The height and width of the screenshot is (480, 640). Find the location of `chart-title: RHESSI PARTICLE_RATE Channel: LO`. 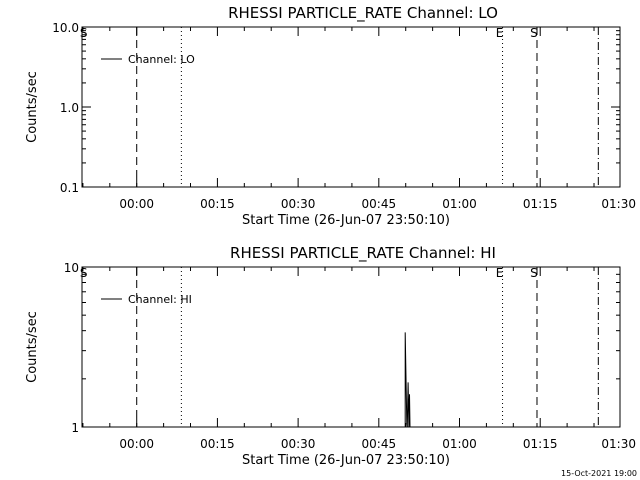

chart-title: RHESSI PARTICLE_RATE Channel: LO is located at coordinates (363, 13).